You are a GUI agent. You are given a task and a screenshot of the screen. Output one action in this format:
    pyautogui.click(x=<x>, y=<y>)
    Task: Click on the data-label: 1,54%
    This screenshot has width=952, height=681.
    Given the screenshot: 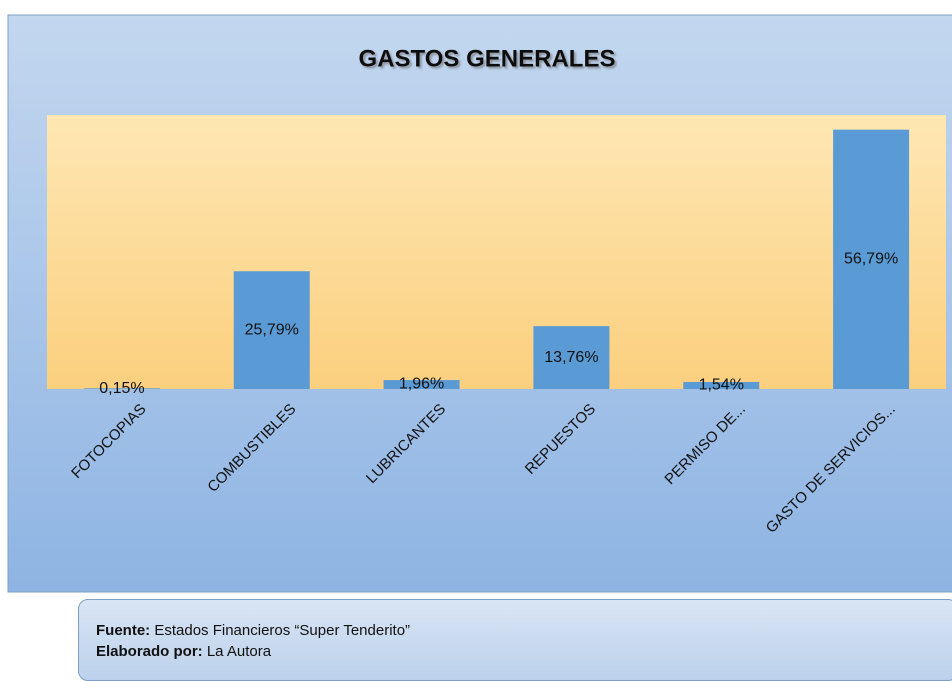 What is the action you would take?
    pyautogui.click(x=721, y=385)
    